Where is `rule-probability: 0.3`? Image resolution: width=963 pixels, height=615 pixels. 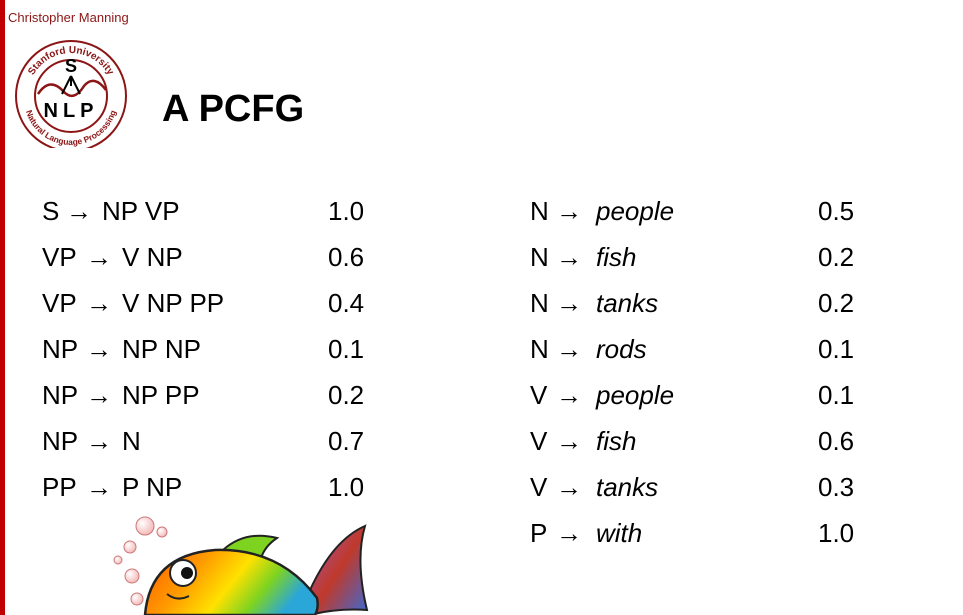
rule-probability: 0.3 is located at coordinates (836, 487).